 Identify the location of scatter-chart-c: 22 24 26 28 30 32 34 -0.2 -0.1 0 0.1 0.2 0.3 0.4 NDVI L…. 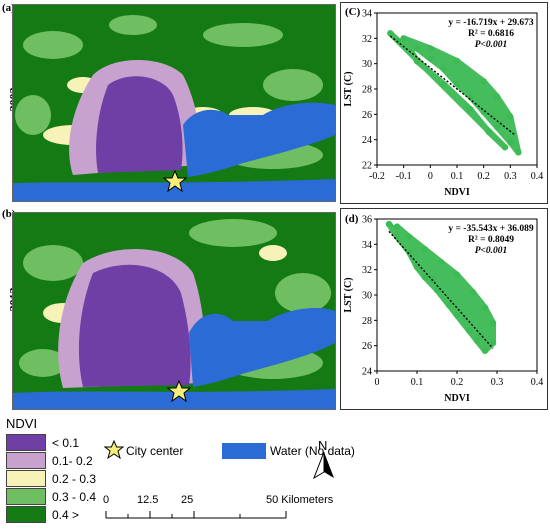
(444, 103).